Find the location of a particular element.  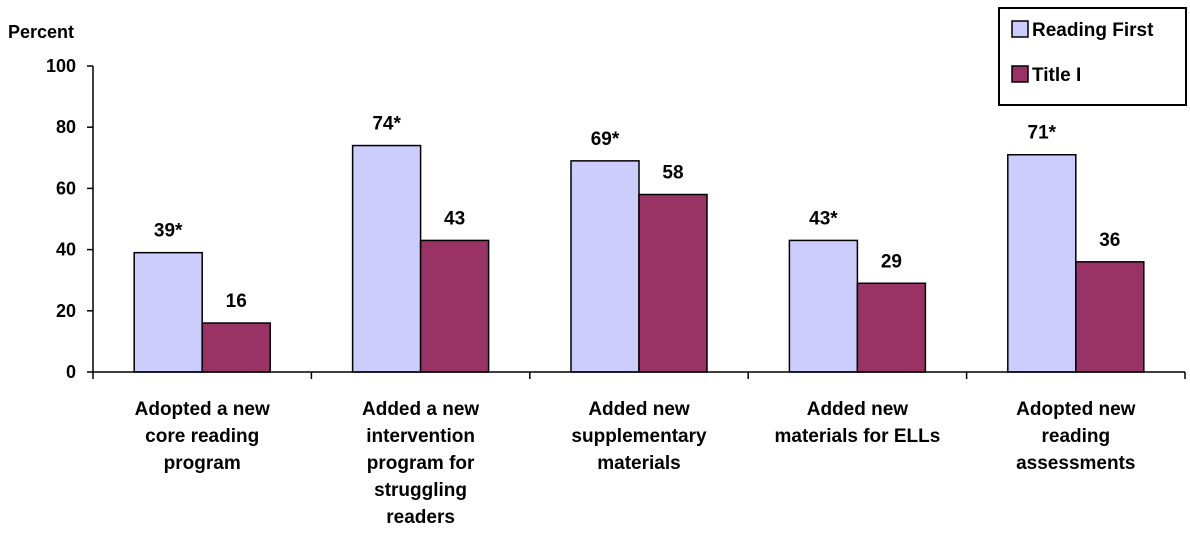

data-label: 29 is located at coordinates (891, 261).